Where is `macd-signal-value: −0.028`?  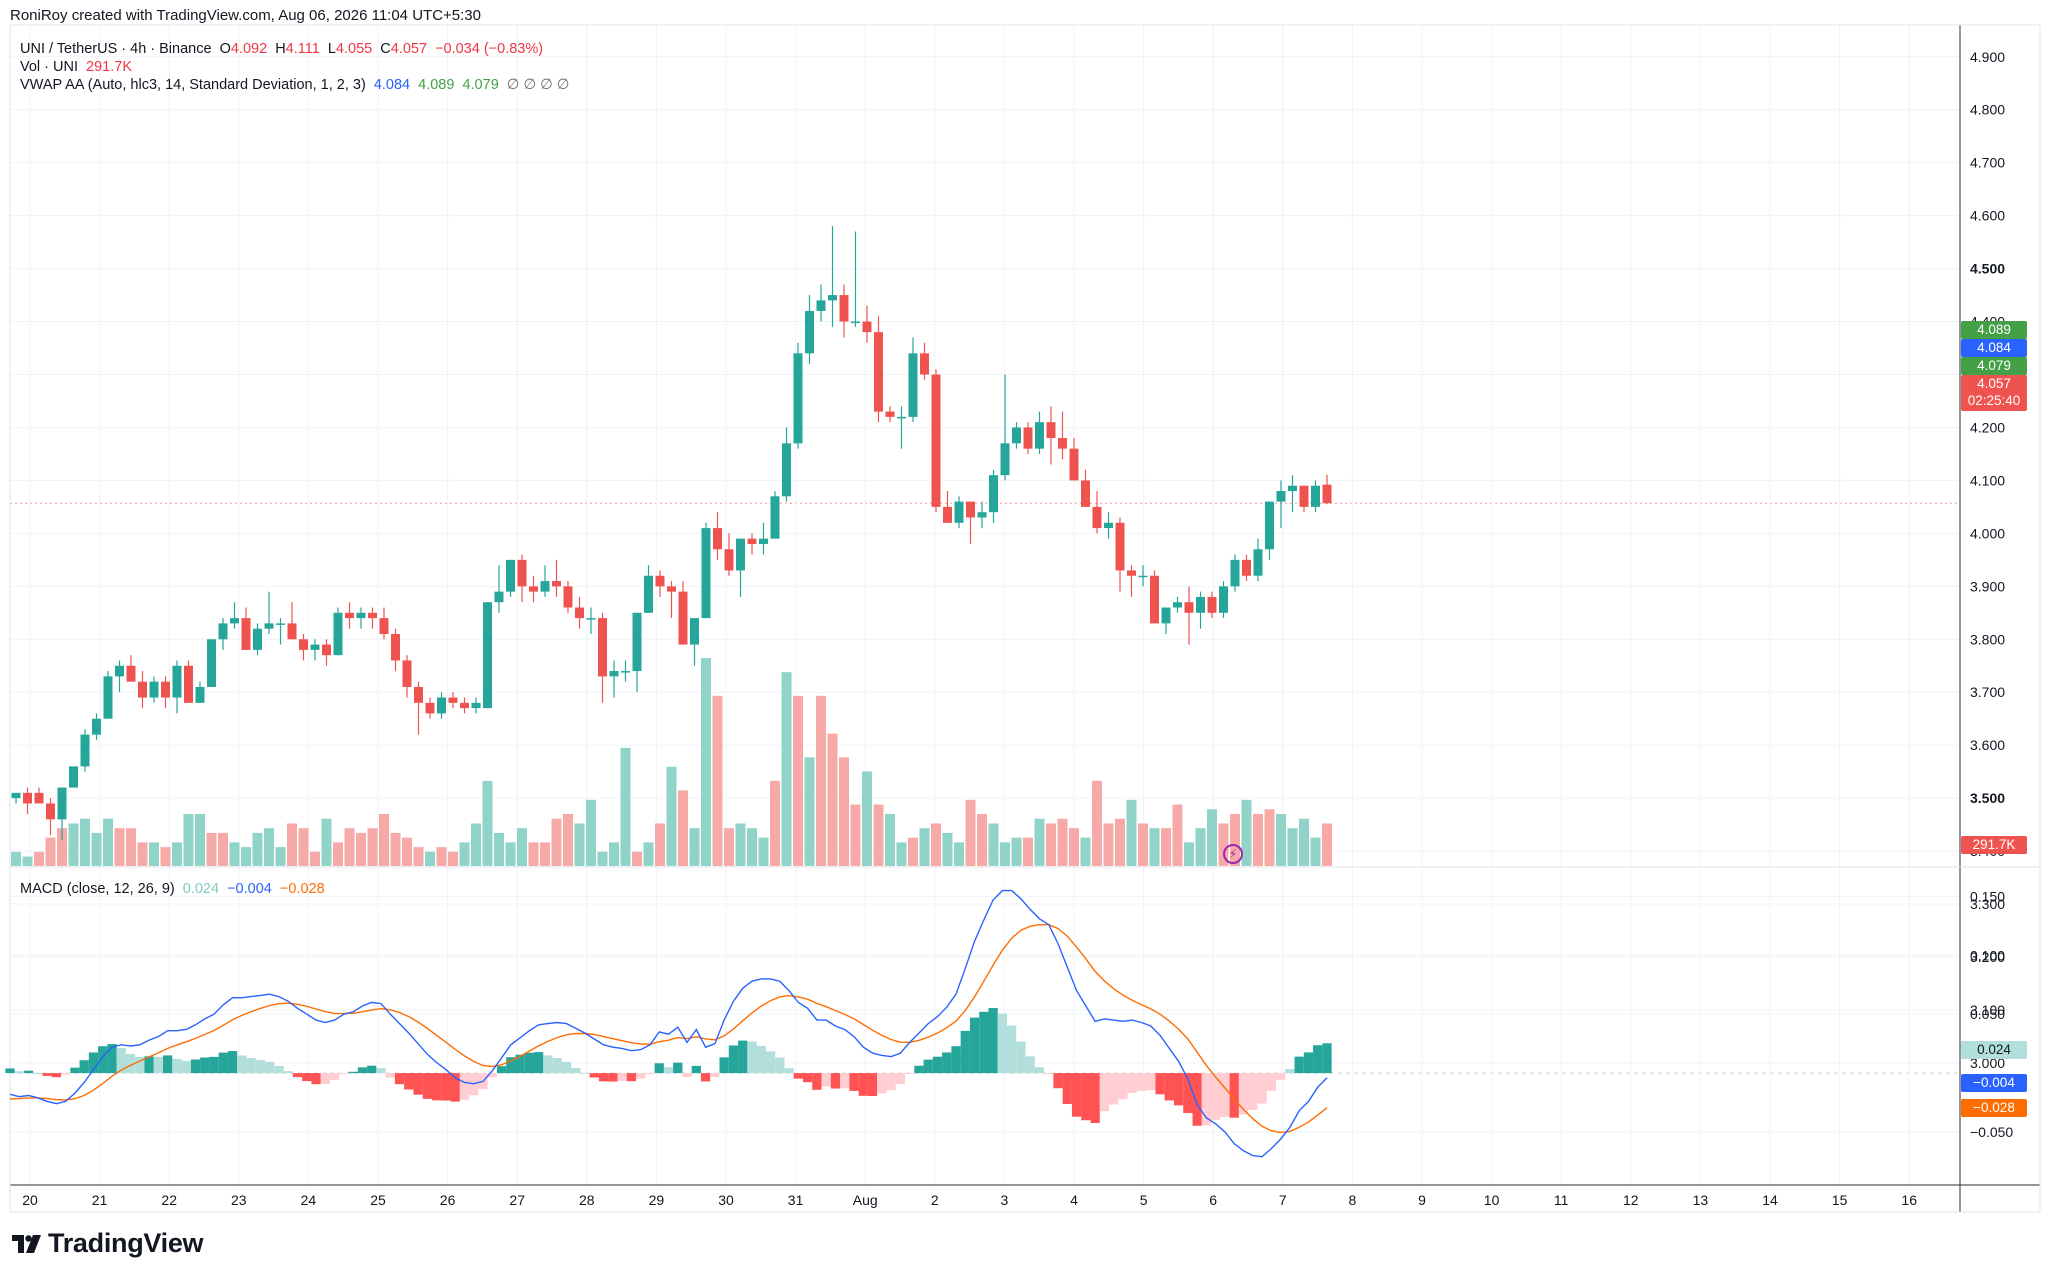 macd-signal-value: −0.028 is located at coordinates (302, 889).